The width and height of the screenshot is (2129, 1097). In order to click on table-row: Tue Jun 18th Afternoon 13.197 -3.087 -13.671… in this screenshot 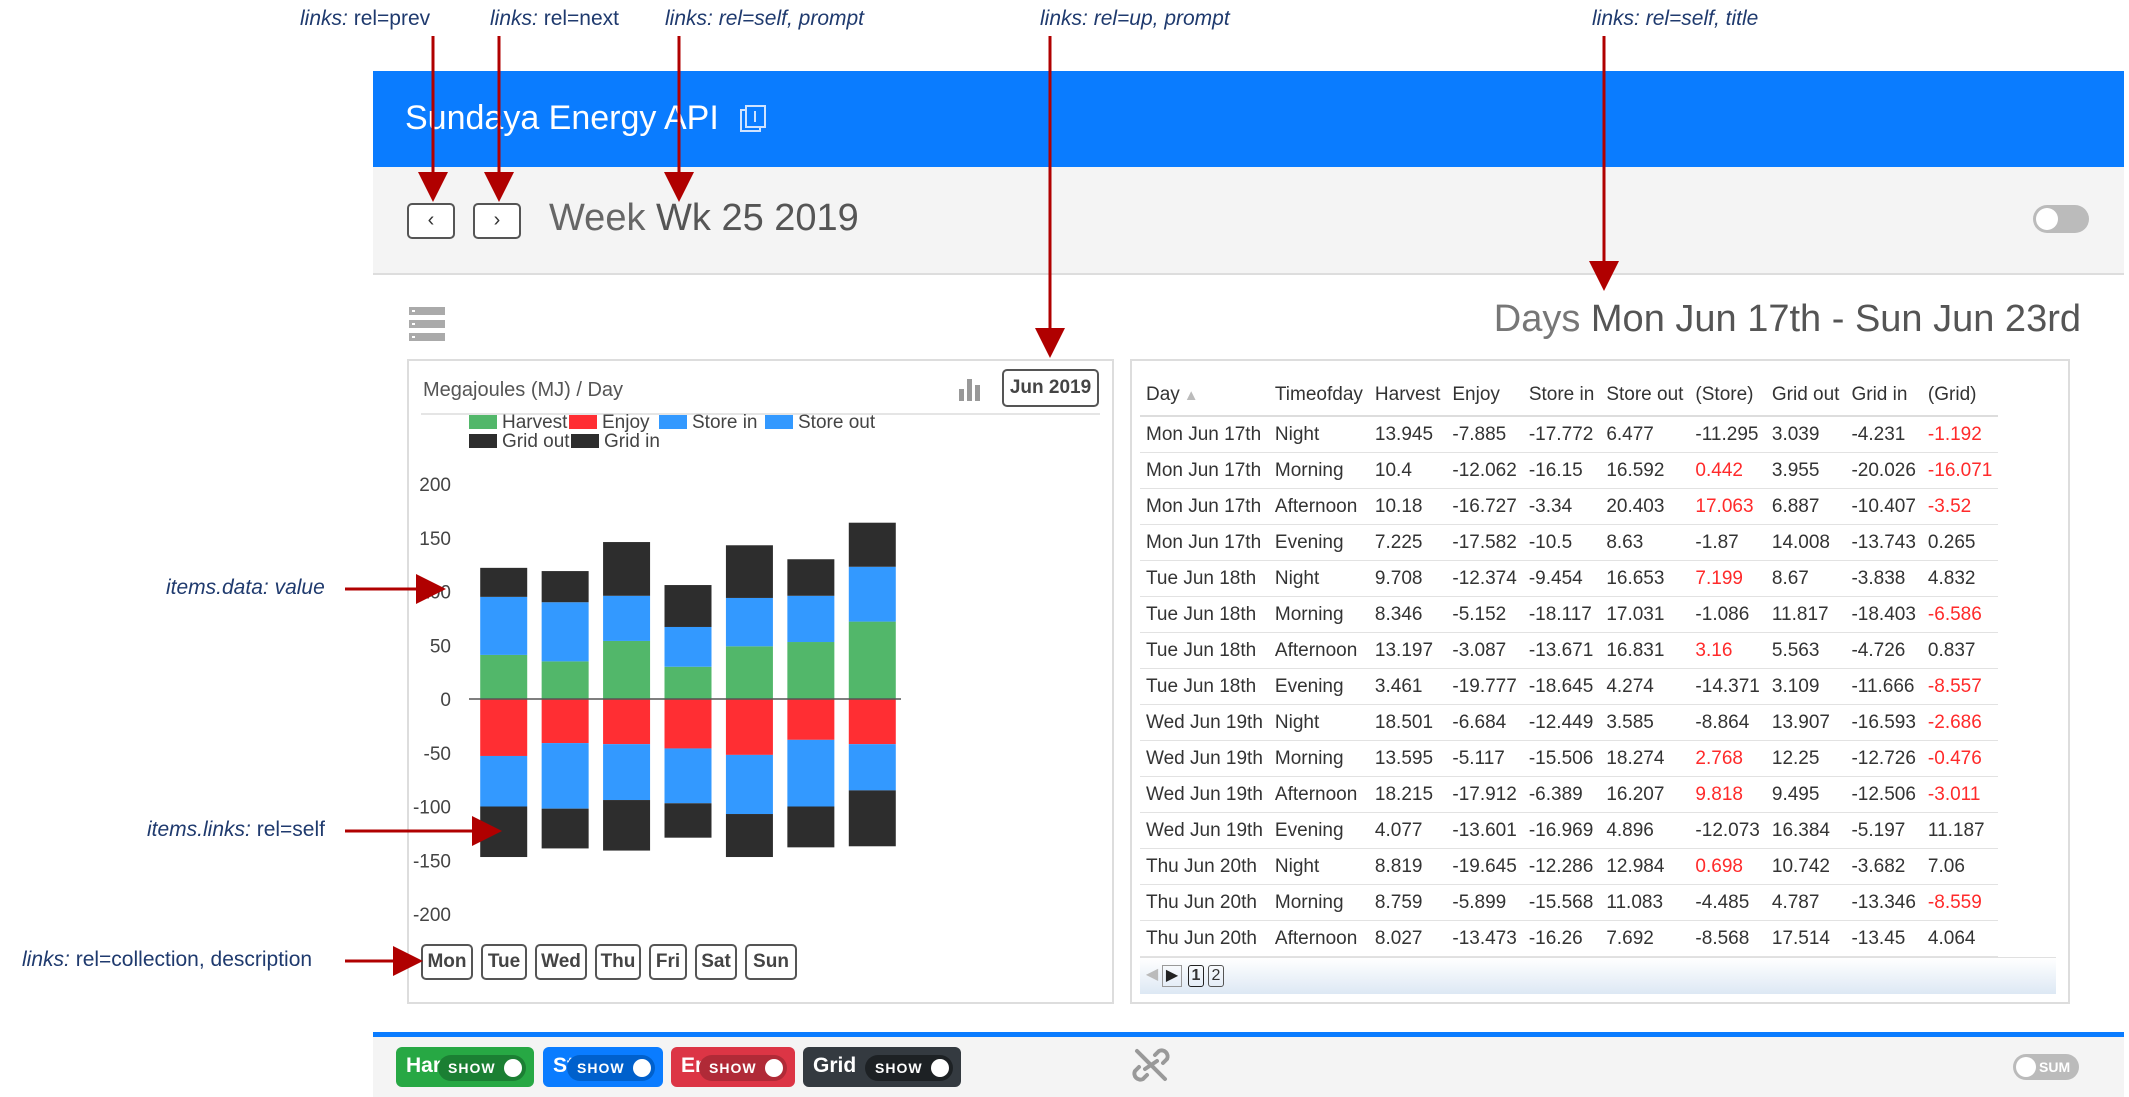, I will do `click(1569, 650)`.